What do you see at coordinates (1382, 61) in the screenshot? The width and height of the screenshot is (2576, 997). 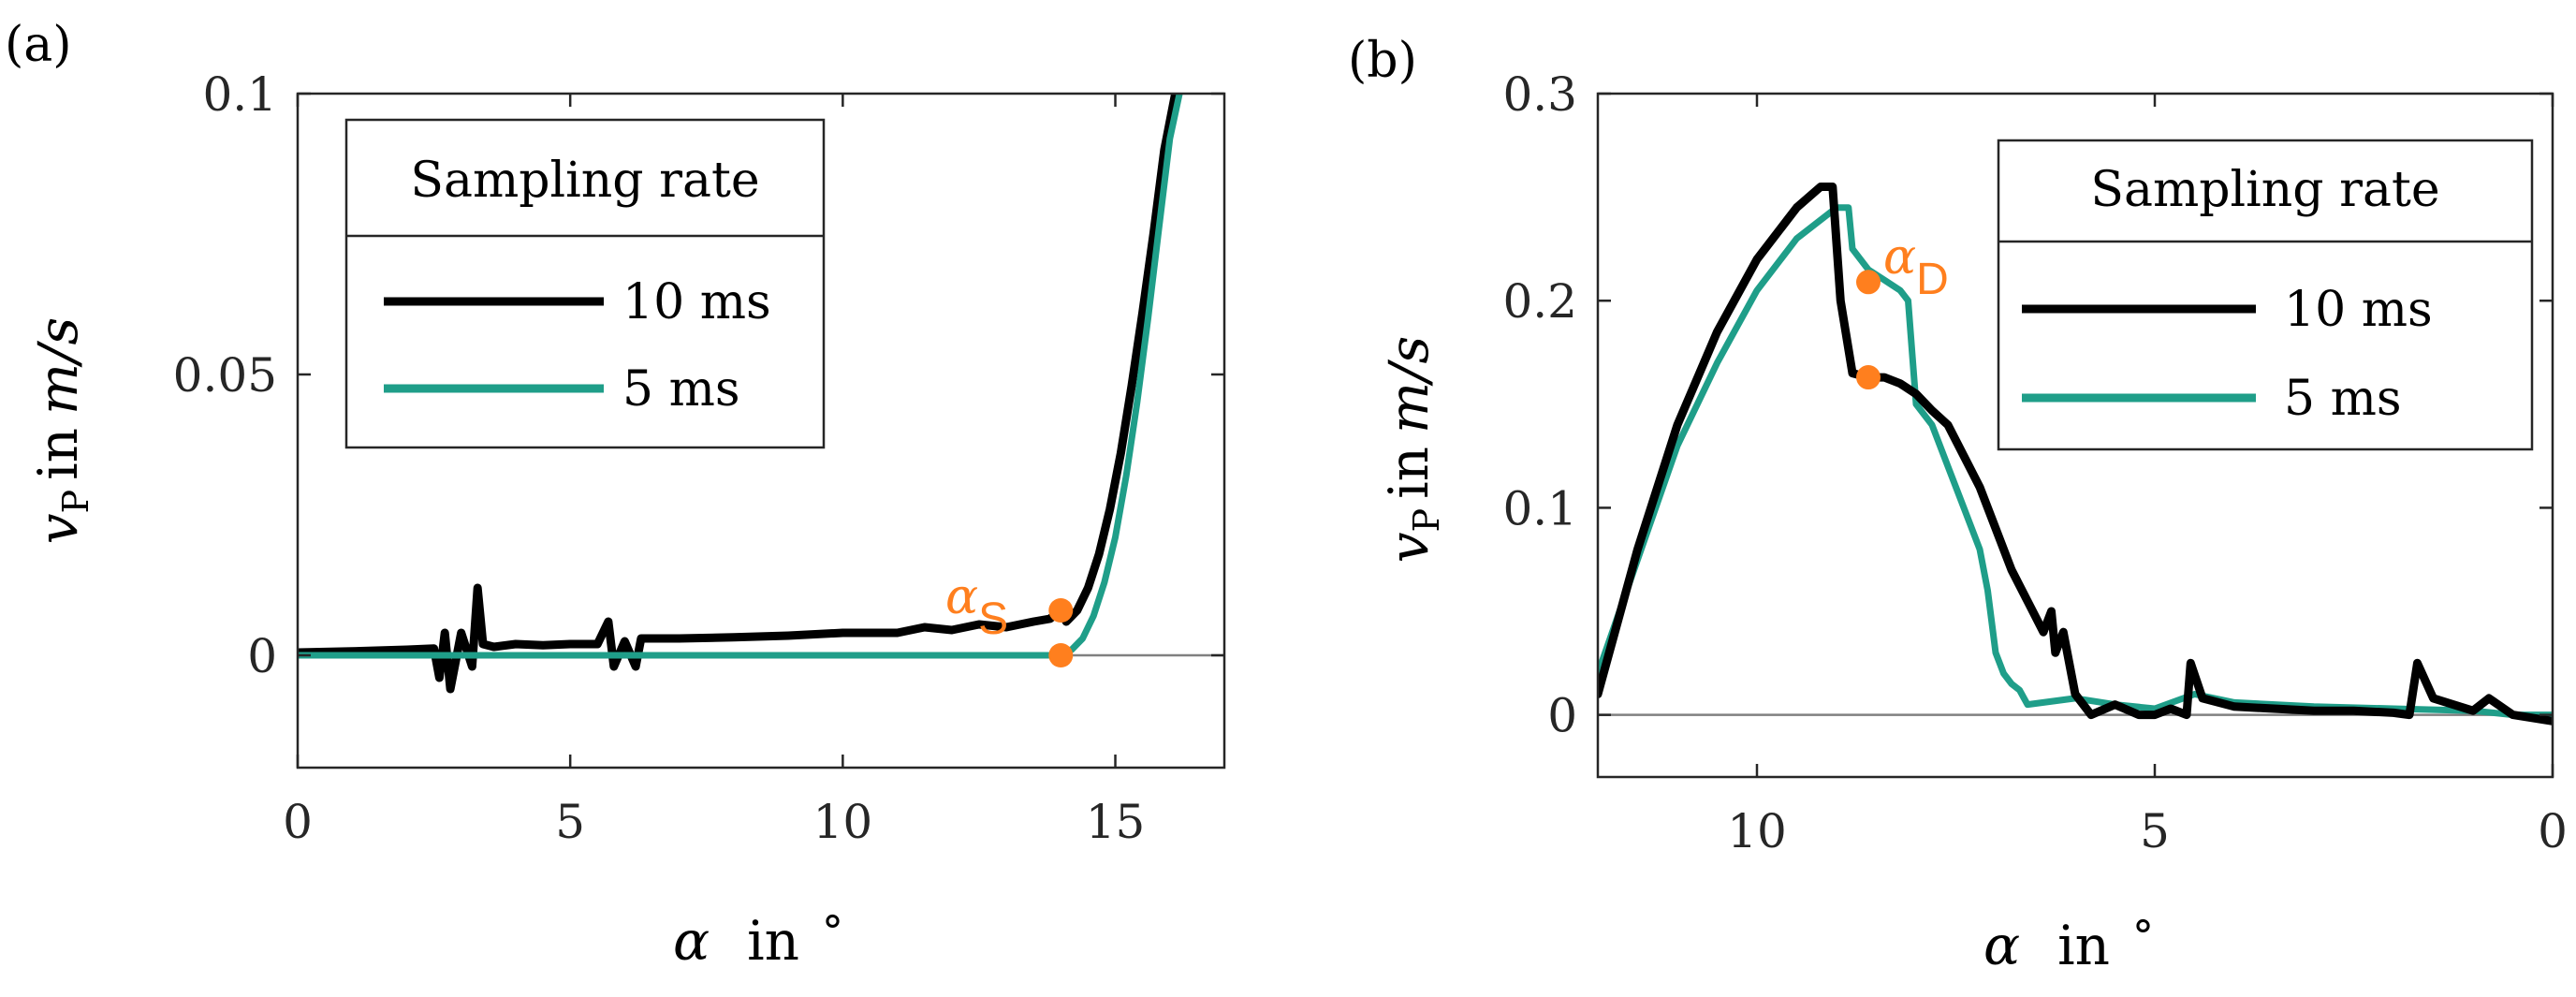 I see `panel-label-b: (b)` at bounding box center [1382, 61].